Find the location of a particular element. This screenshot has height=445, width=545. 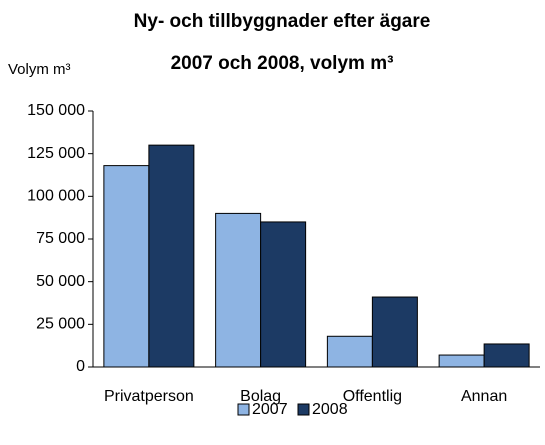

x-tick-label: Bolag is located at coordinates (260, 396).